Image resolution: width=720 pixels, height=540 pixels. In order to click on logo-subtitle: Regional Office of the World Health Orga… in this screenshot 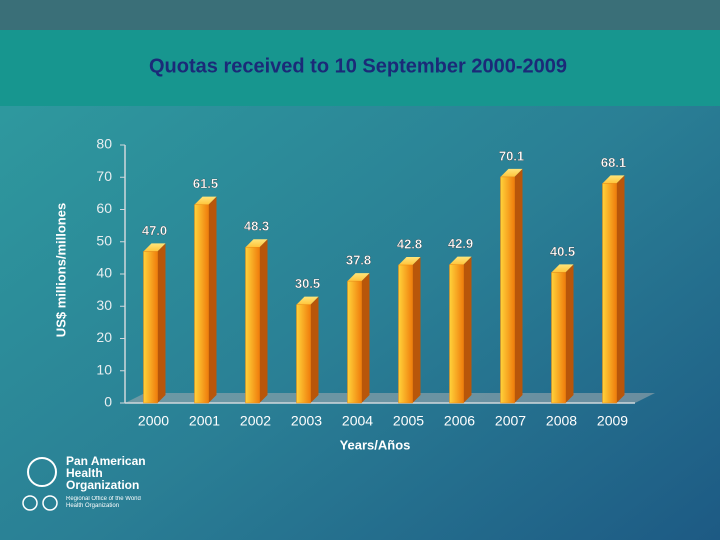, I will do `click(103, 502)`.